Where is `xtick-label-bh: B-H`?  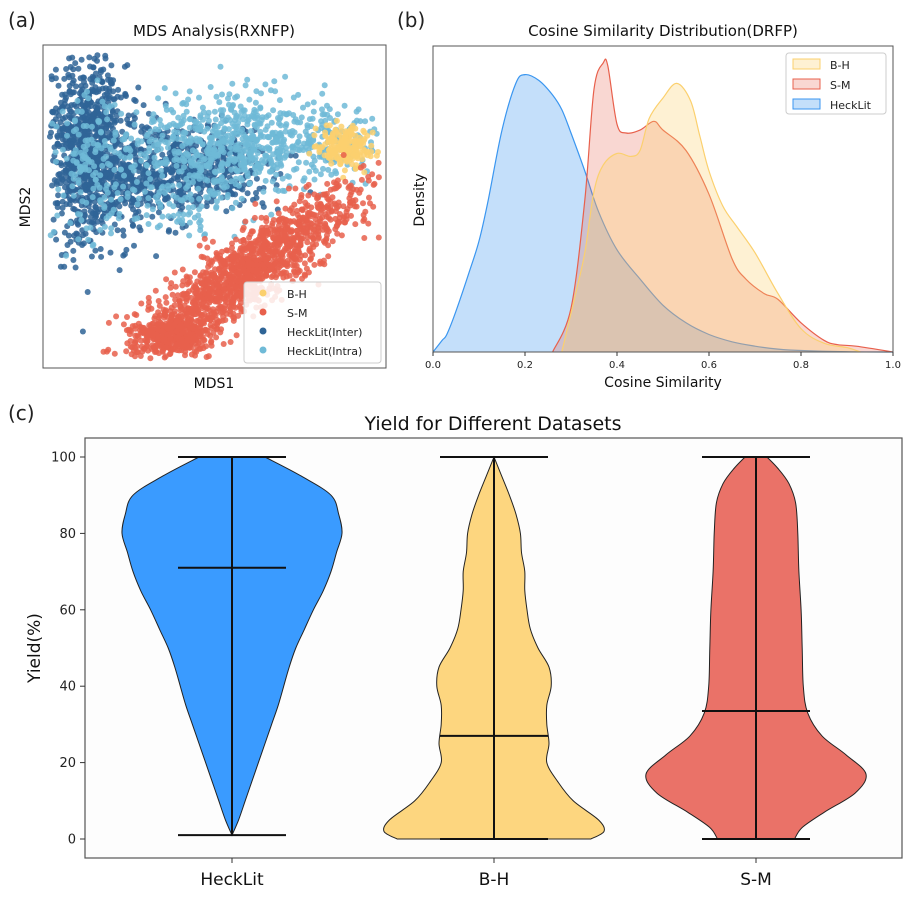 xtick-label-bh: B-H is located at coordinates (494, 880).